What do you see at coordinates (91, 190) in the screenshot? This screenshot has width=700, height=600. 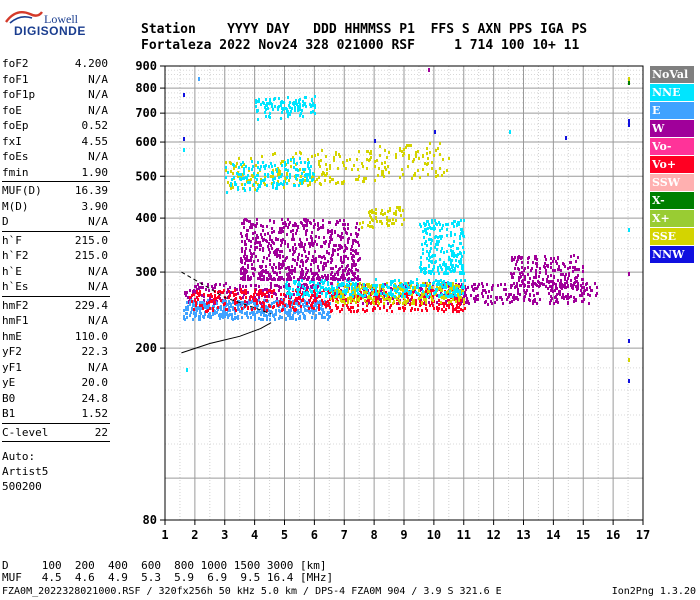 I see `param-value: 16.39` at bounding box center [91, 190].